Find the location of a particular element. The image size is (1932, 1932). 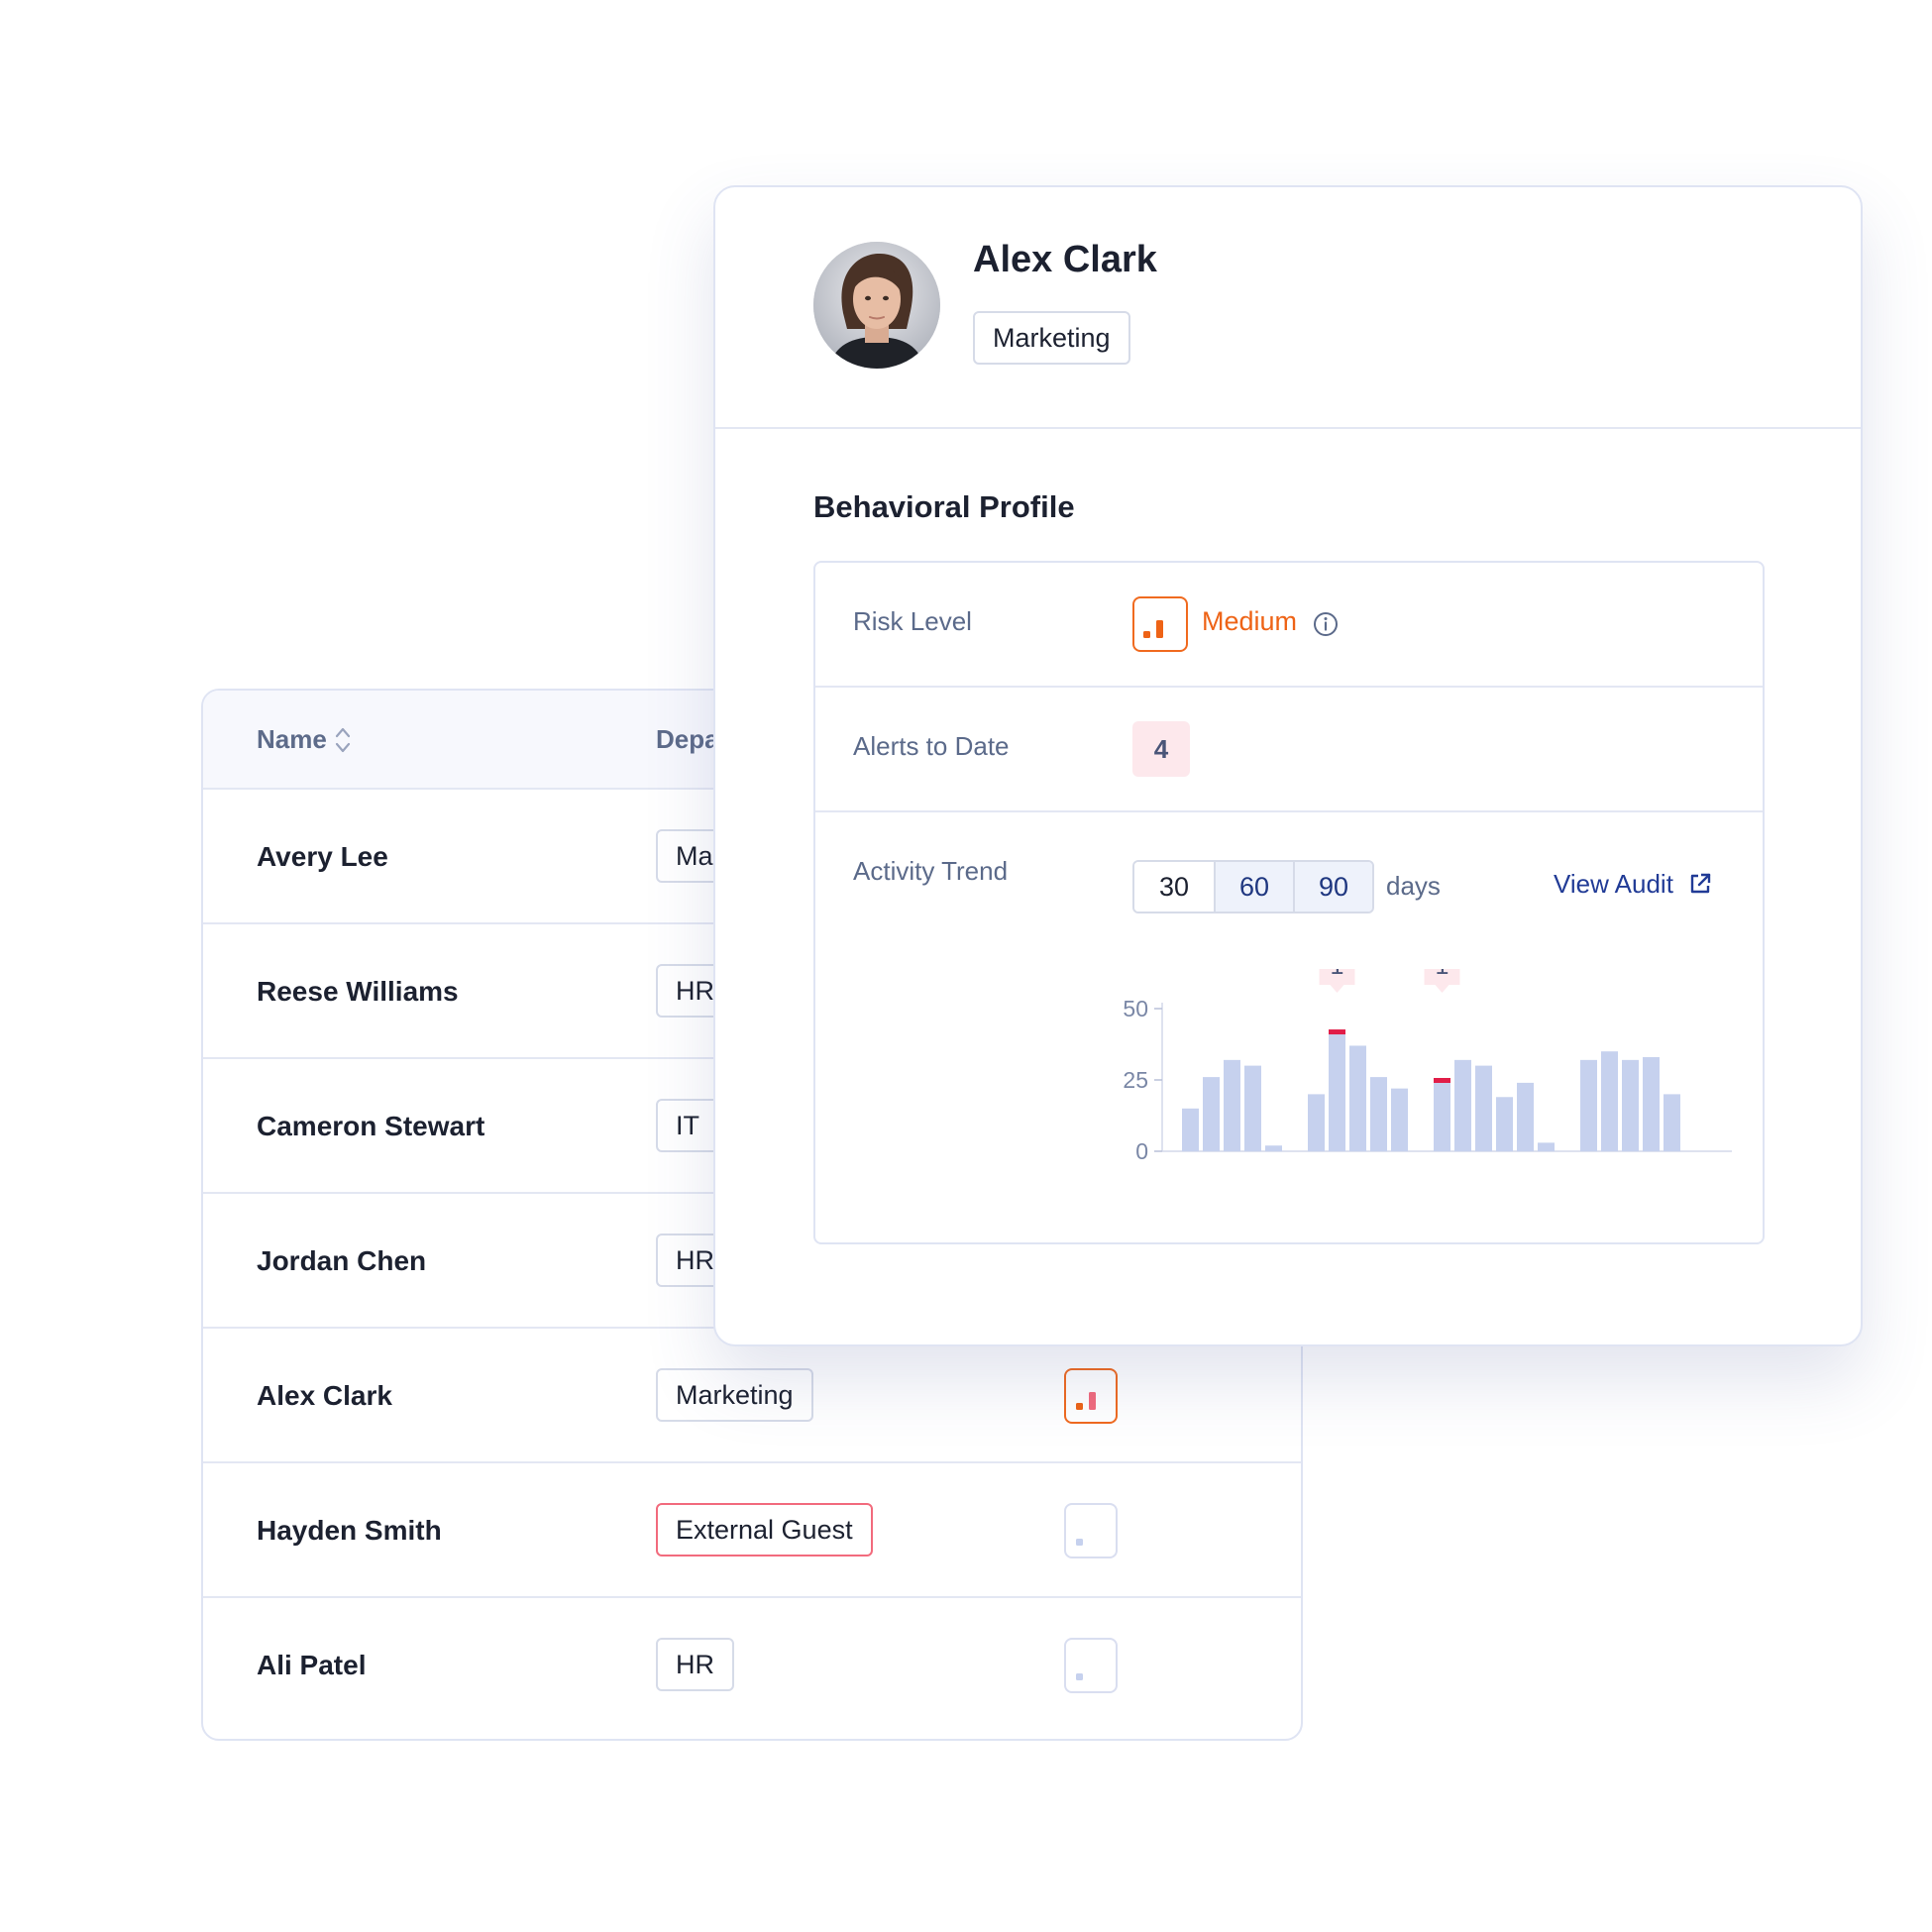

view-audit-label: View Audit is located at coordinates (1613, 884).